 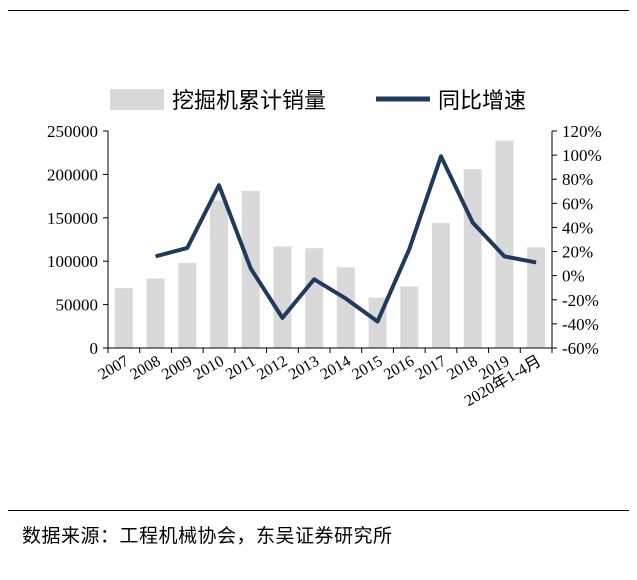 What do you see at coordinates (463, 368) in the screenshot?
I see `x-tick-label: 2018` at bounding box center [463, 368].